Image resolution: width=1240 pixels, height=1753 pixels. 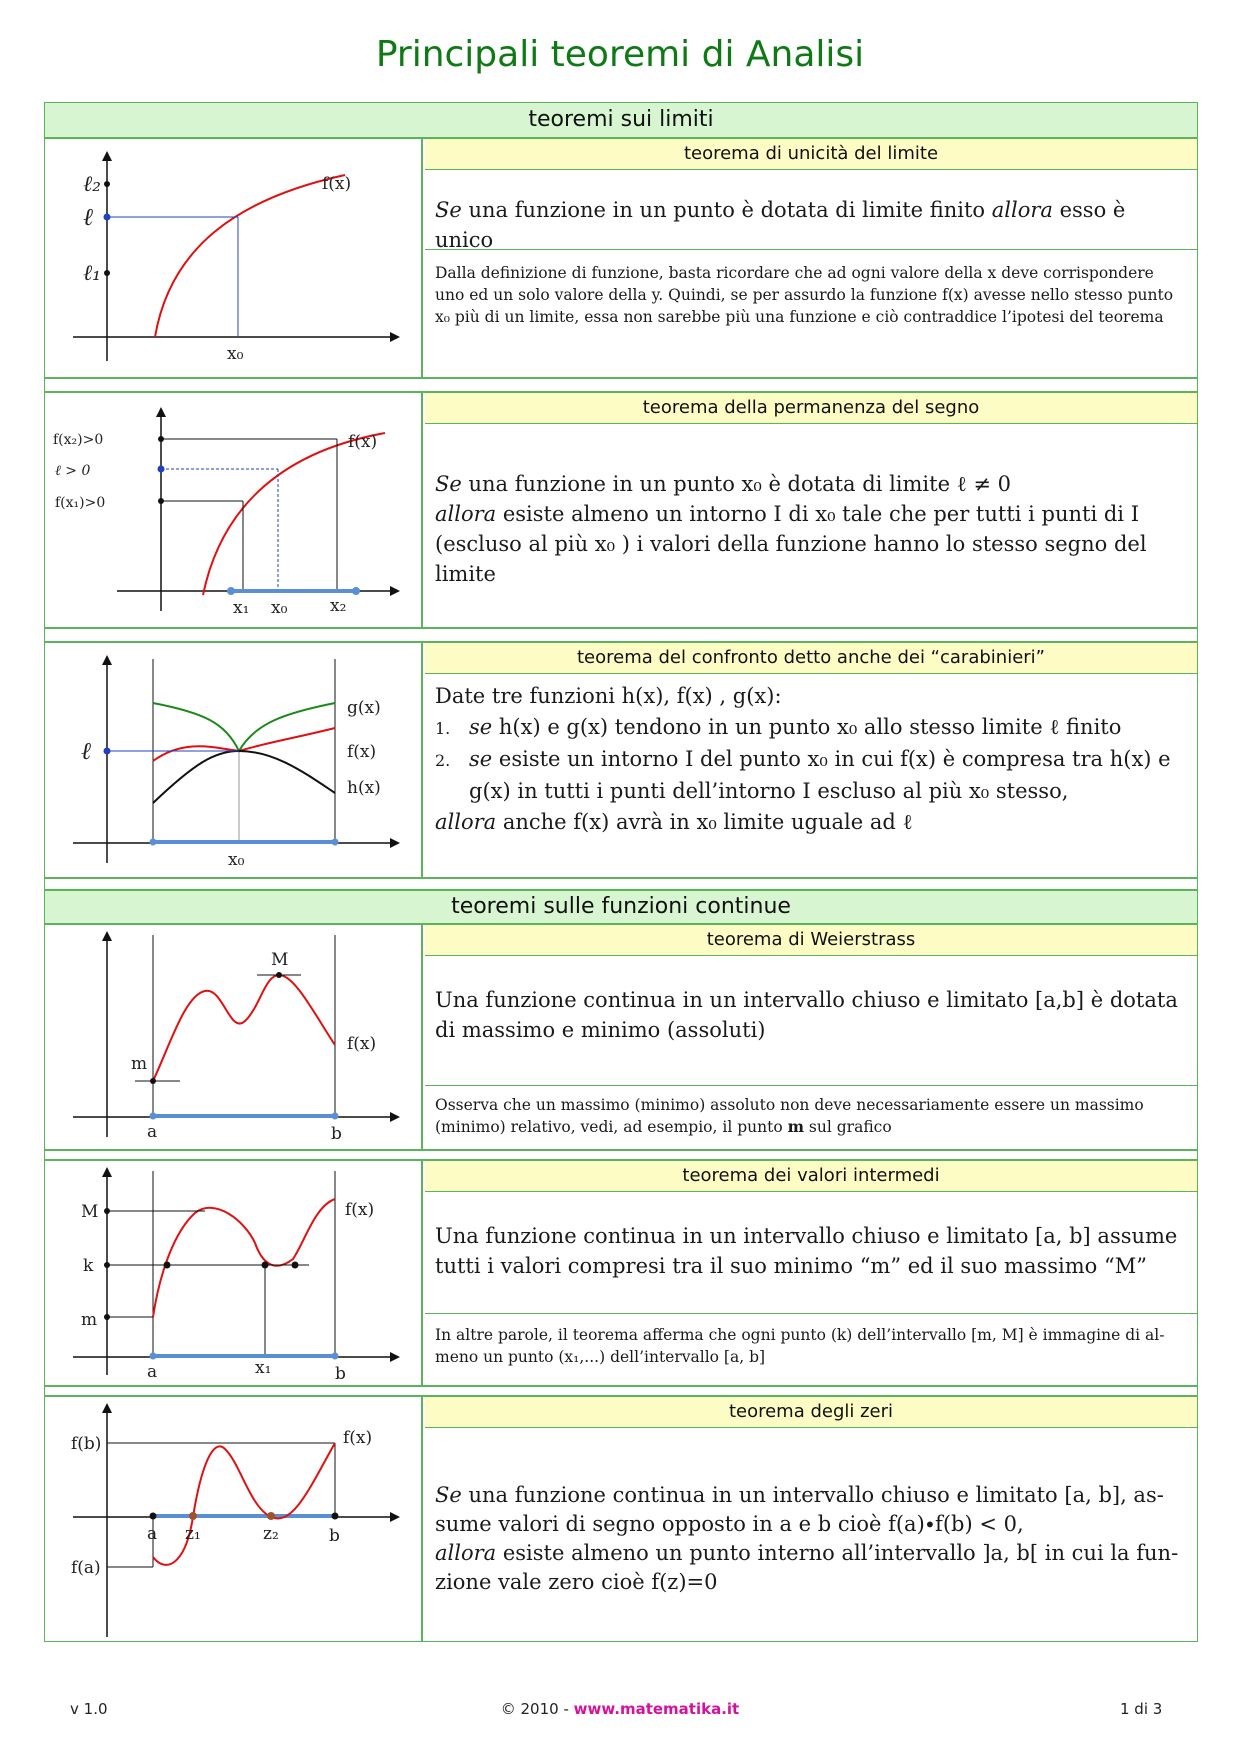 I want to click on graph-confronto-svg: ℓ g(x) f(x) h(x) x₀, so click(x=236, y=762).